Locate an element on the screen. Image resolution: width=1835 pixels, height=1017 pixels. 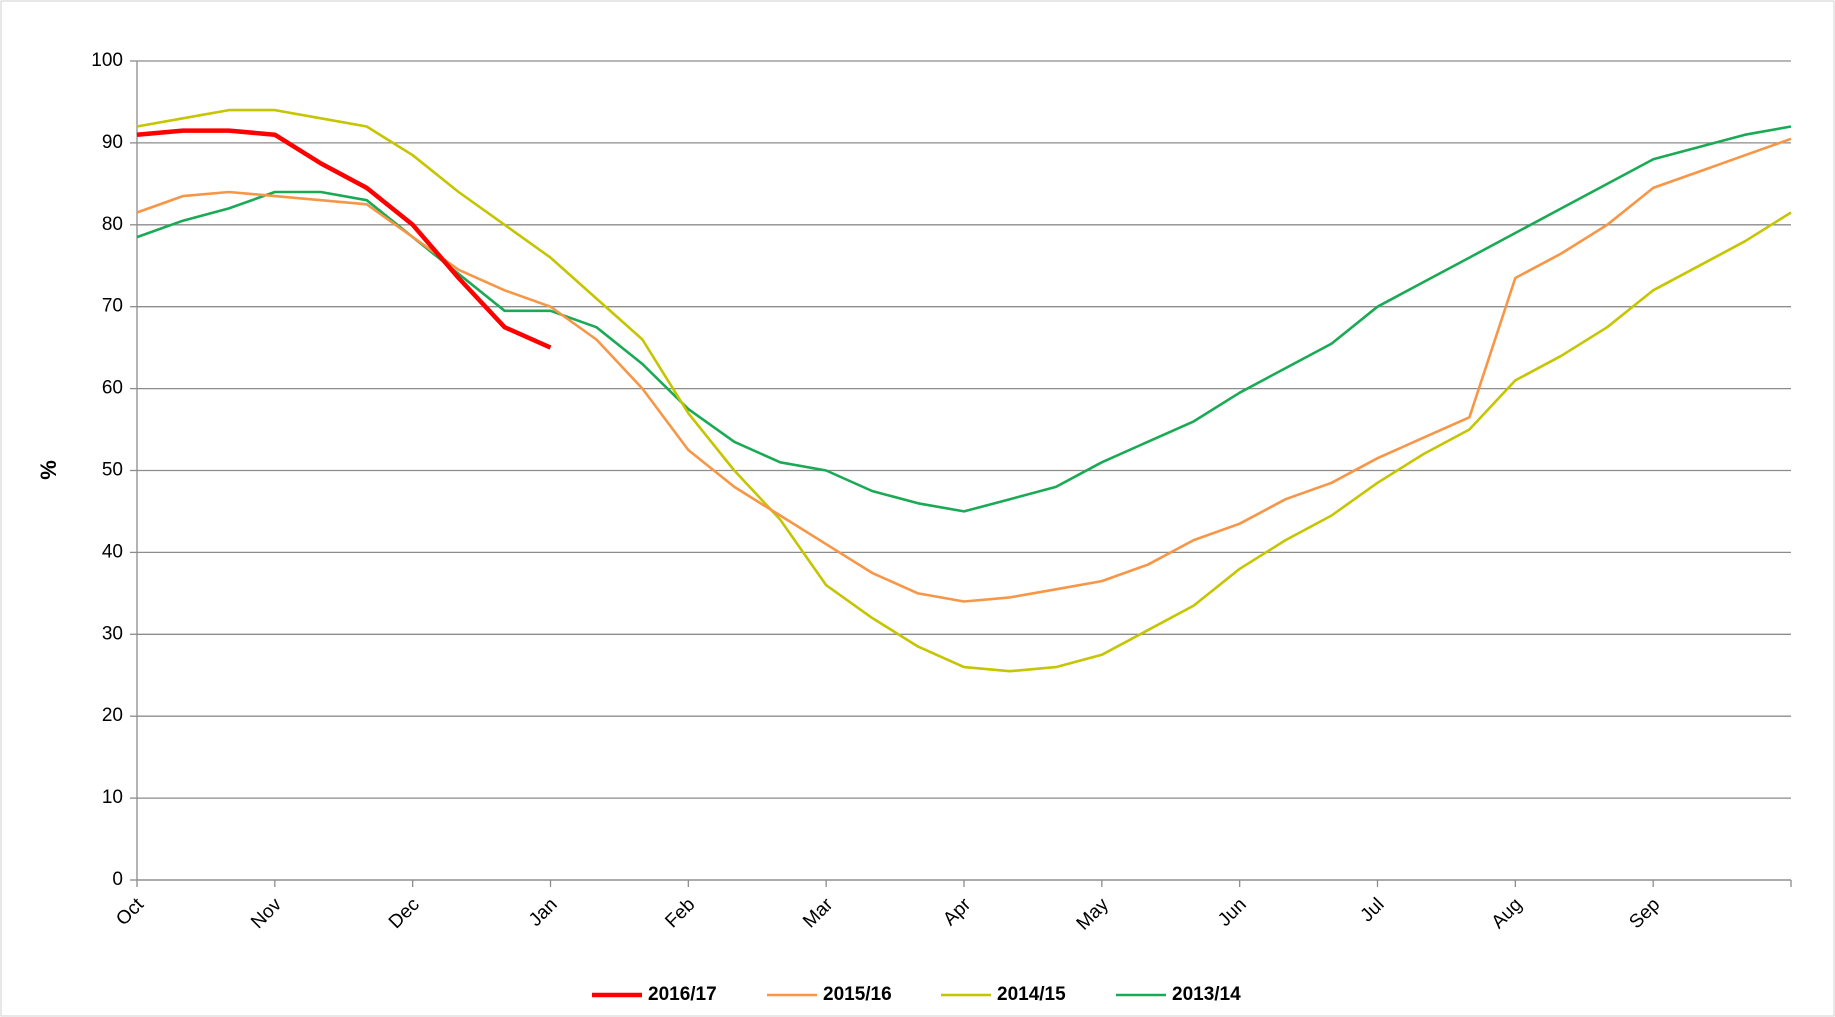
x-tick-label: May is located at coordinates (1093, 914).